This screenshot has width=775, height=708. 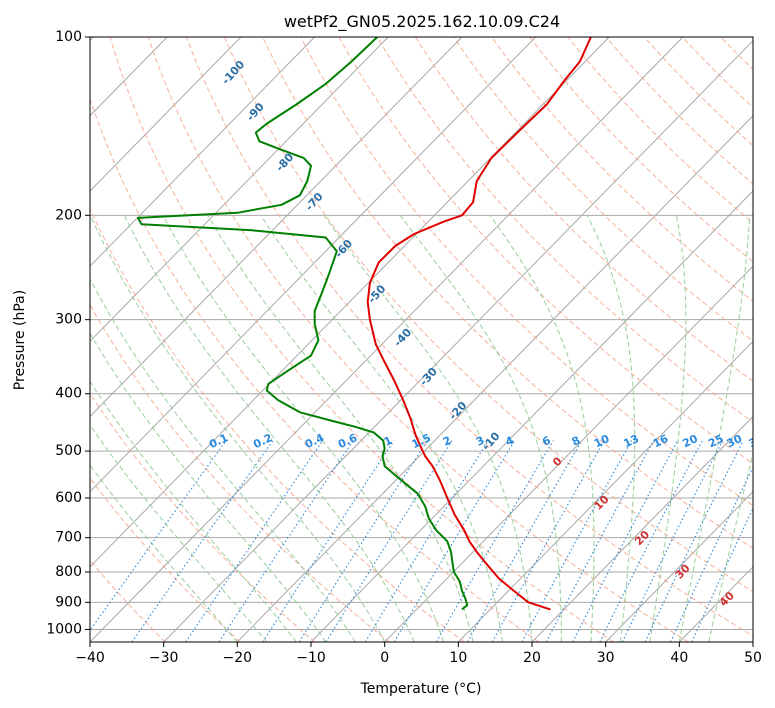 What do you see at coordinates (164, 658) in the screenshot?
I see `x-tick-label: −30` at bounding box center [164, 658].